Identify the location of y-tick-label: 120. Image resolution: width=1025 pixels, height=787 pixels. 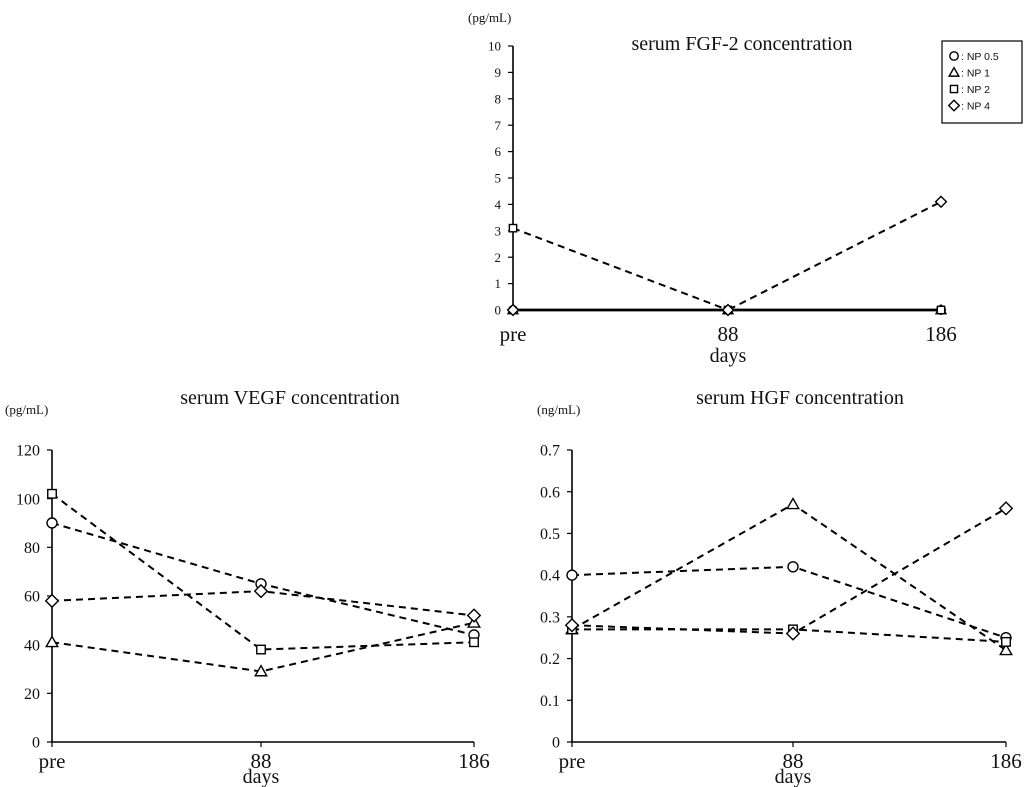
(28, 451).